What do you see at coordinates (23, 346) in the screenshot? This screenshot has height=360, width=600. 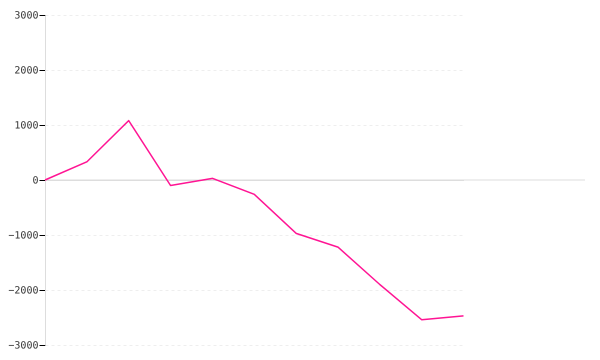 I see `y-tick-label: −3000` at bounding box center [23, 346].